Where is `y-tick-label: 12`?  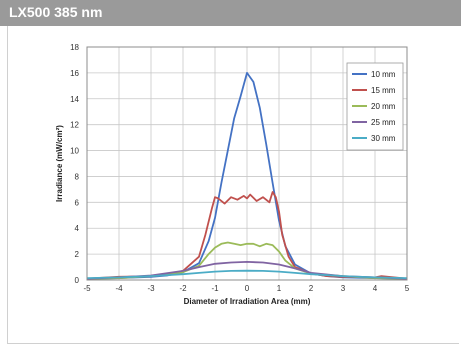
y-tick-label: 12 is located at coordinates (74, 125).